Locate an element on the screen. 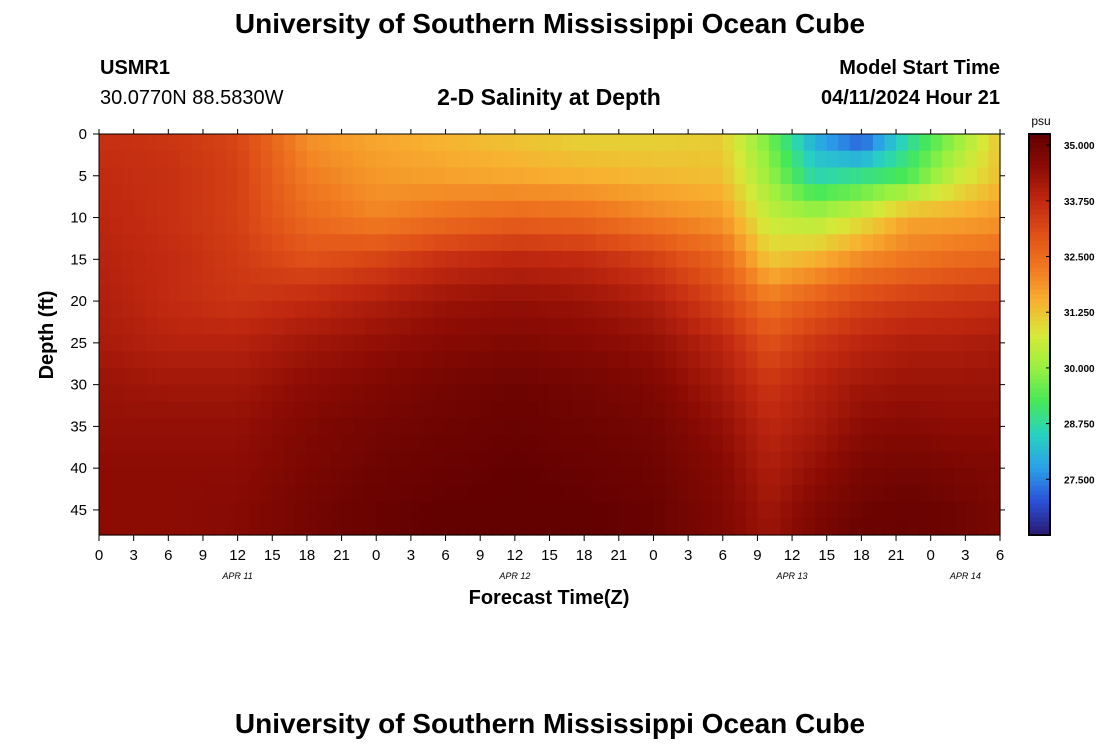  y-tick-label: 15 is located at coordinates (78, 259).